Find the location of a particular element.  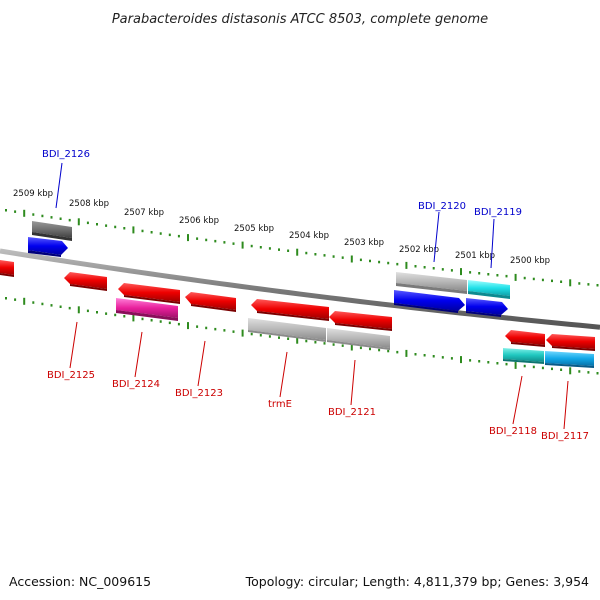

gene-label: BDI_2120 is located at coordinates (442, 206).